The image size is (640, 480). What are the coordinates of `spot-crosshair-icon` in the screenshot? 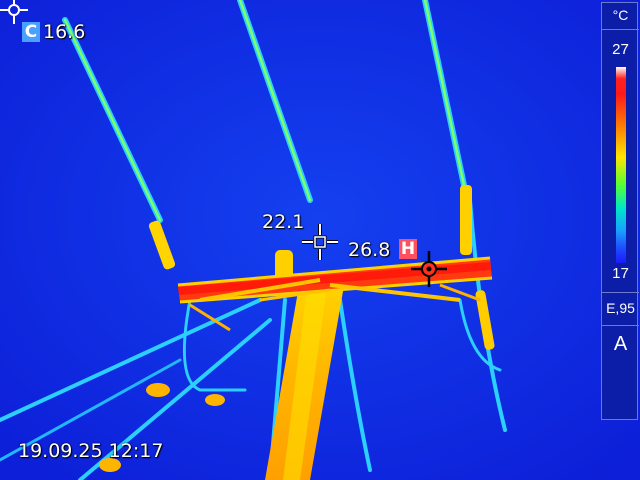 It's located at (14, 12).